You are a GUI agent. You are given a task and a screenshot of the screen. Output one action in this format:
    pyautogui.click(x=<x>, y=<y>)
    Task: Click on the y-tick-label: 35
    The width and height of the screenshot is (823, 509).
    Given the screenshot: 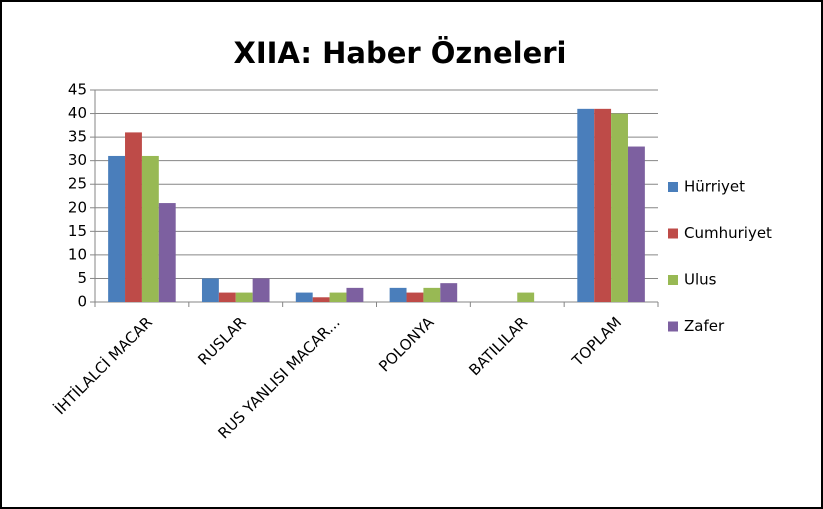 What is the action you would take?
    pyautogui.click(x=77, y=137)
    